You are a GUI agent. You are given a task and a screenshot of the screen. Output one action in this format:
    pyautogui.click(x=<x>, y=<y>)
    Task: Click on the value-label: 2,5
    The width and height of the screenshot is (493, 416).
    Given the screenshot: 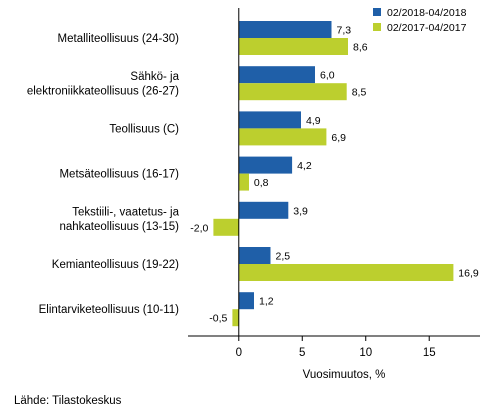 What is the action you would take?
    pyautogui.click(x=283, y=257)
    